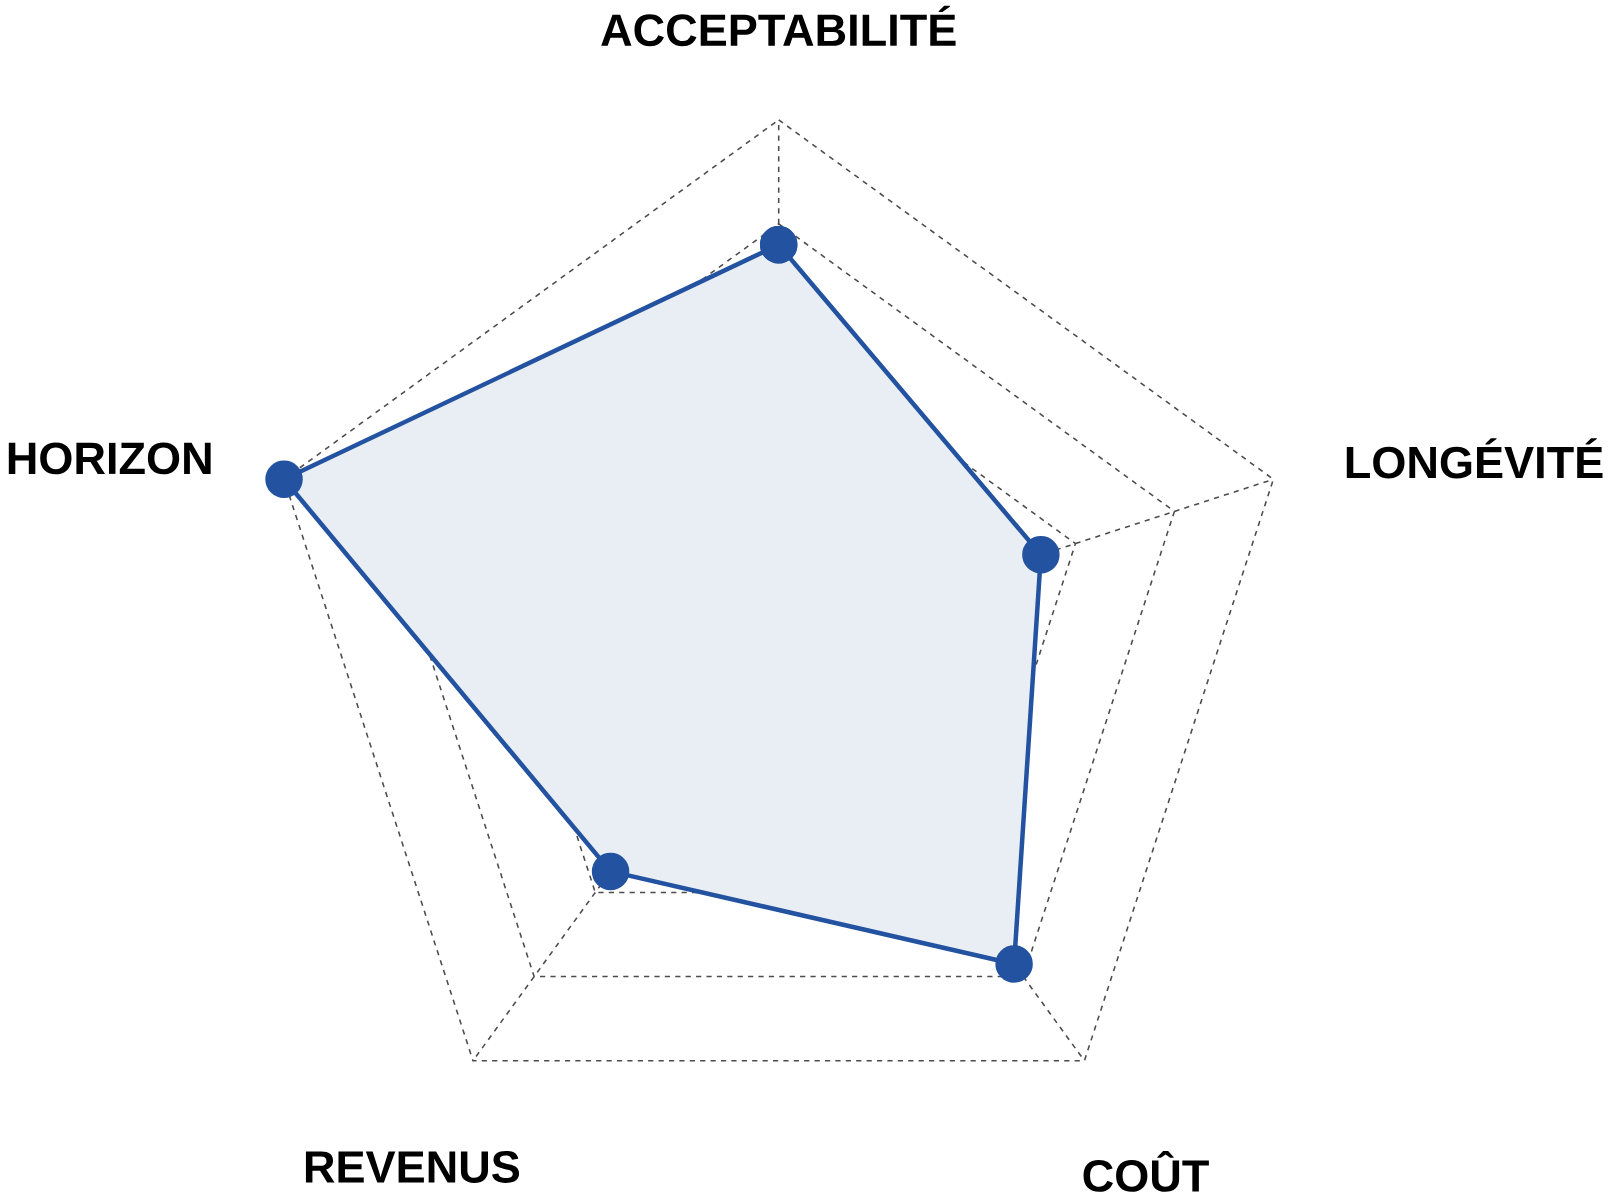 The width and height of the screenshot is (1610, 1198). What do you see at coordinates (778, 26) in the screenshot?
I see `spoke-label: ACCEPTABILITÉ` at bounding box center [778, 26].